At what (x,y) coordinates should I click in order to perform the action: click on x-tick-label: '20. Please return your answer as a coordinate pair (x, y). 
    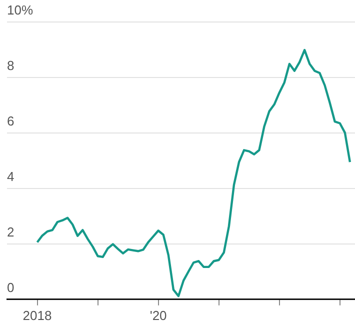
    Looking at the image, I should click on (158, 315).